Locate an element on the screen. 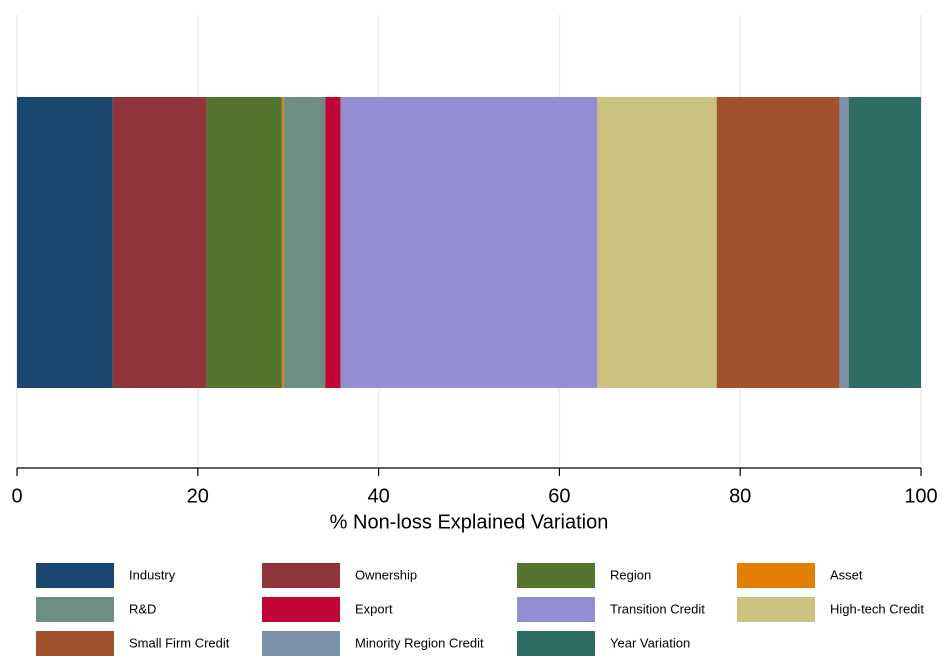 The width and height of the screenshot is (944, 656). legend-label: High-tech Credit is located at coordinates (877, 608).